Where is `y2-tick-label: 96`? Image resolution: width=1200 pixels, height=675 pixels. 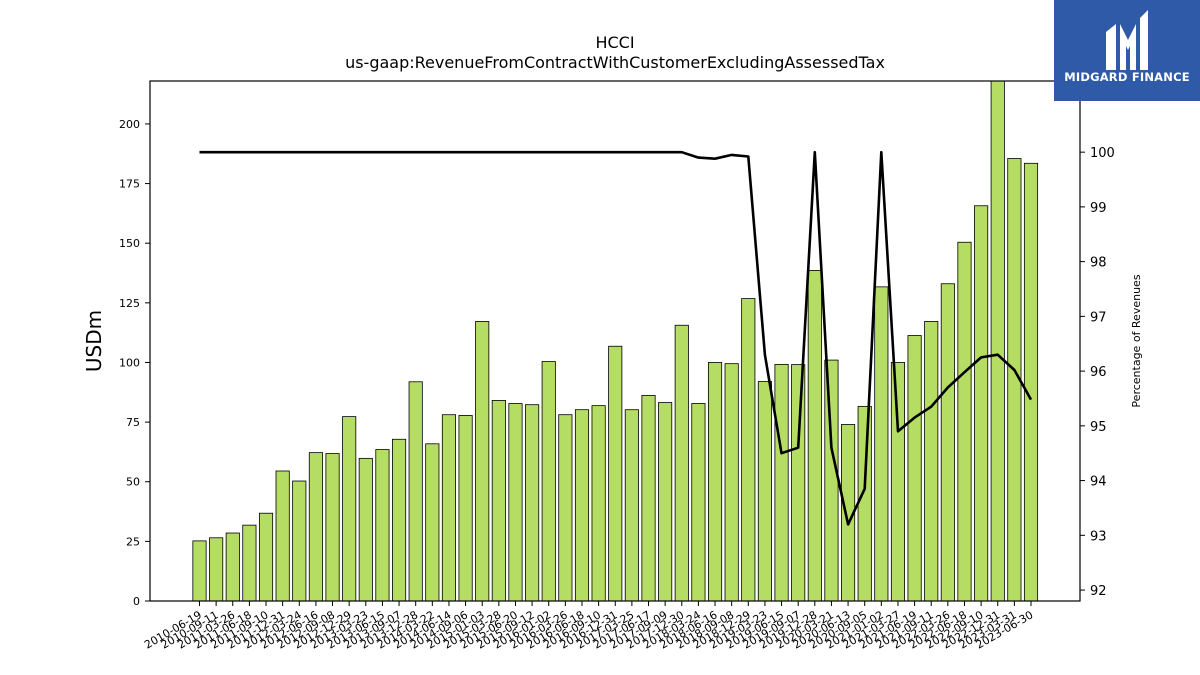
y2-tick-label: 96 is located at coordinates (1098, 372).